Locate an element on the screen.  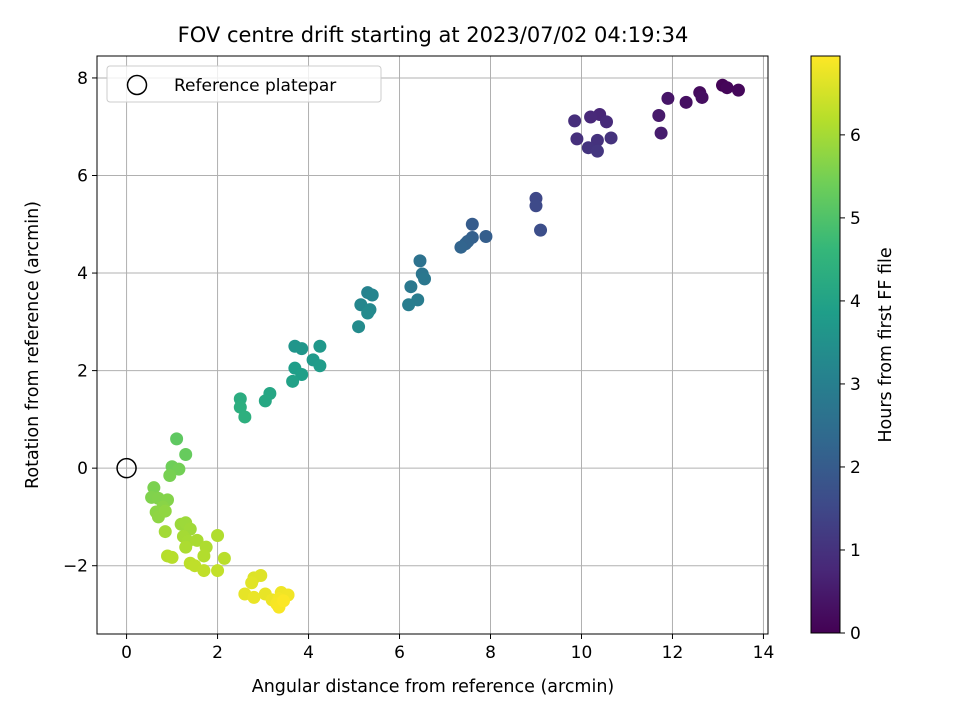
colorbar-tick-label: 3 is located at coordinates (855, 385).